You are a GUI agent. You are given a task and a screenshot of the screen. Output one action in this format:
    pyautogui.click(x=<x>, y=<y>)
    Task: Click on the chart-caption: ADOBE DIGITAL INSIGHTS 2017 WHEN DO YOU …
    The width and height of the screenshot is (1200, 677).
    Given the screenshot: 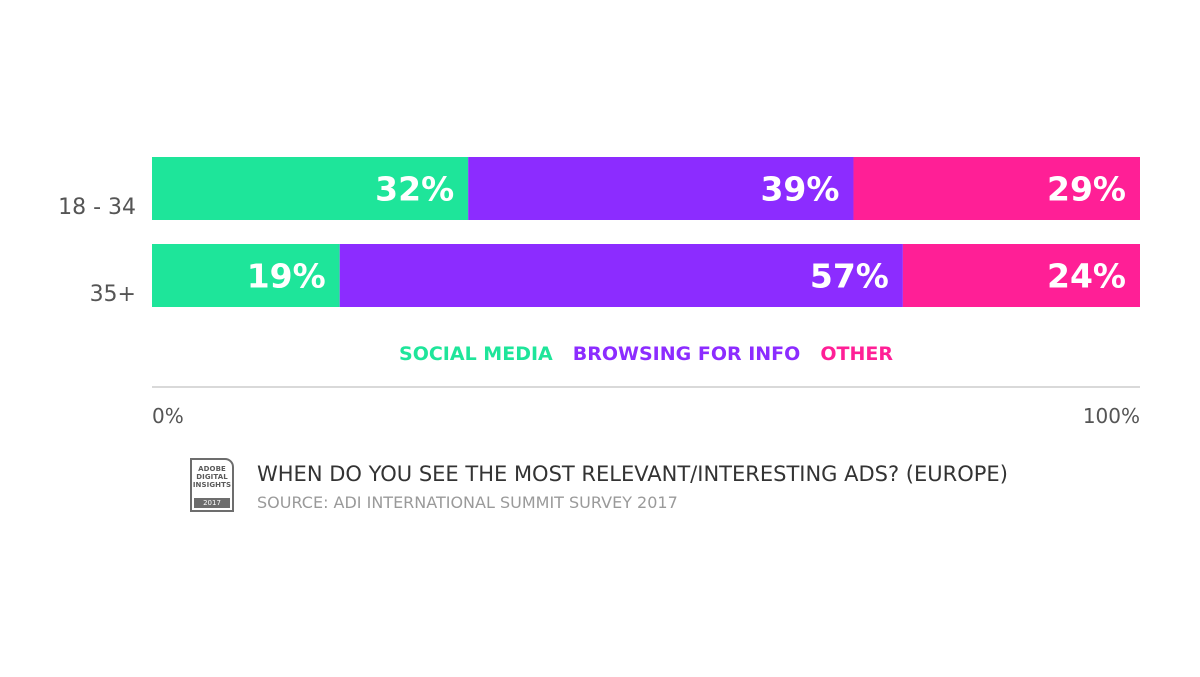 What is the action you would take?
    pyautogui.click(x=640, y=488)
    